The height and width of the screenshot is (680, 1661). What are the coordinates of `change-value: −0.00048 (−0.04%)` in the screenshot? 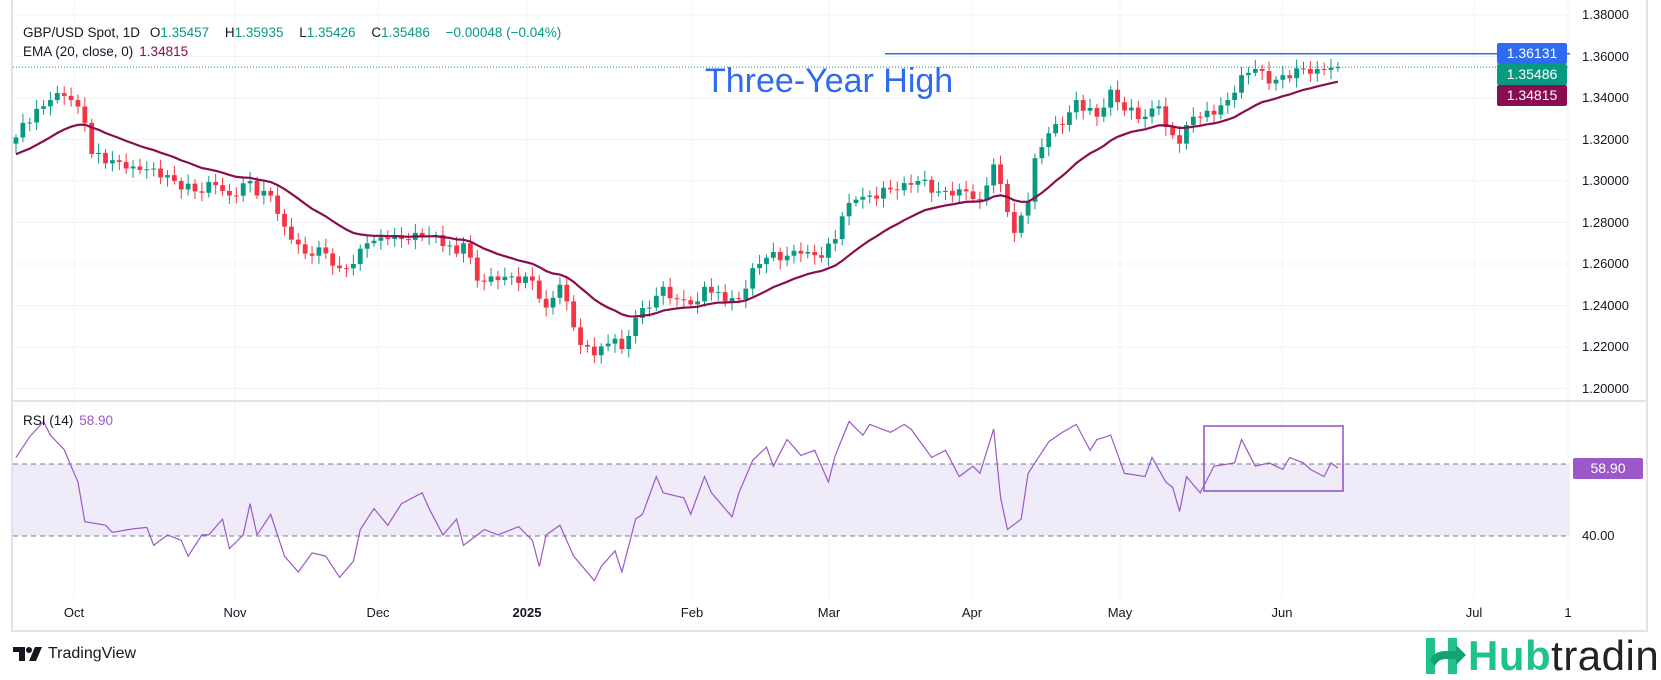 It's located at (503, 32).